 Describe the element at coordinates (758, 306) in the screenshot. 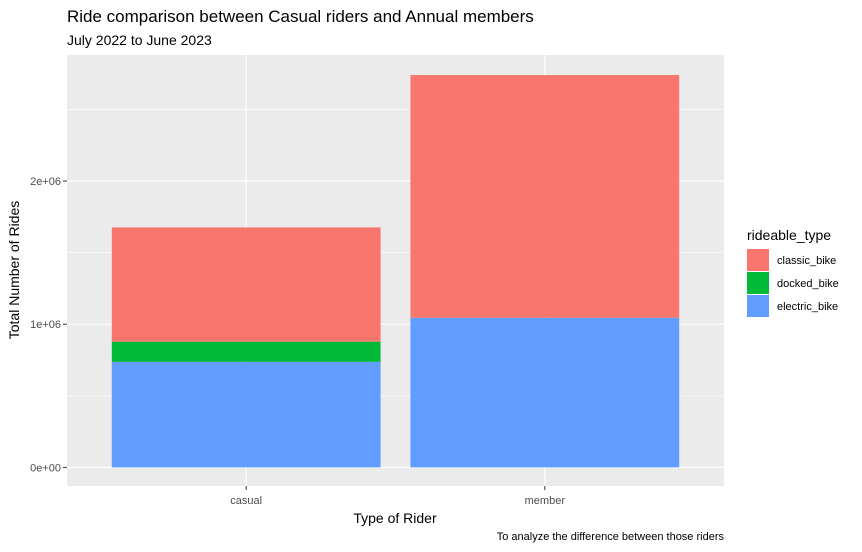

I see `legend-key-electric_bike` at that location.